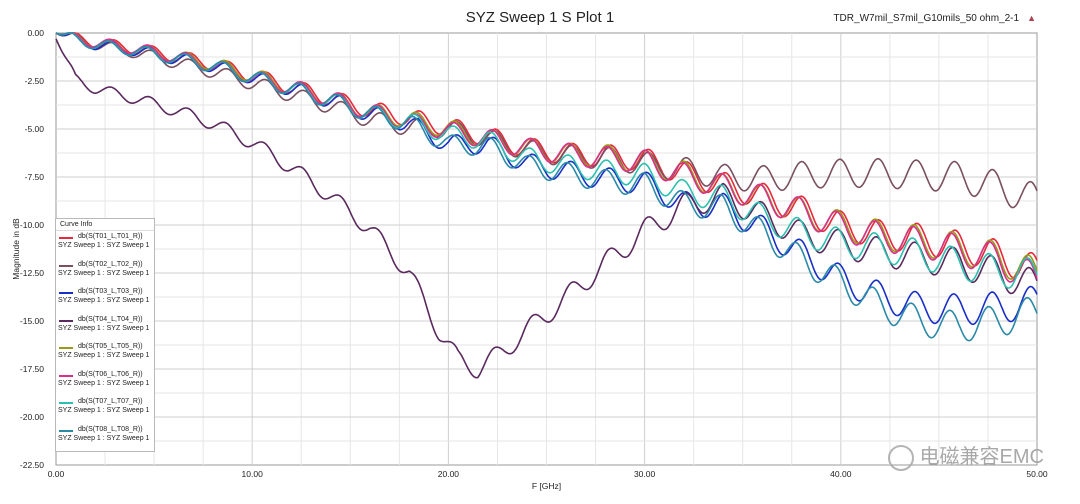 This screenshot has height=504, width=1080. What do you see at coordinates (110, 346) in the screenshot?
I see `legend-series-name: db(S(T05_L,T05_R))` at bounding box center [110, 346].